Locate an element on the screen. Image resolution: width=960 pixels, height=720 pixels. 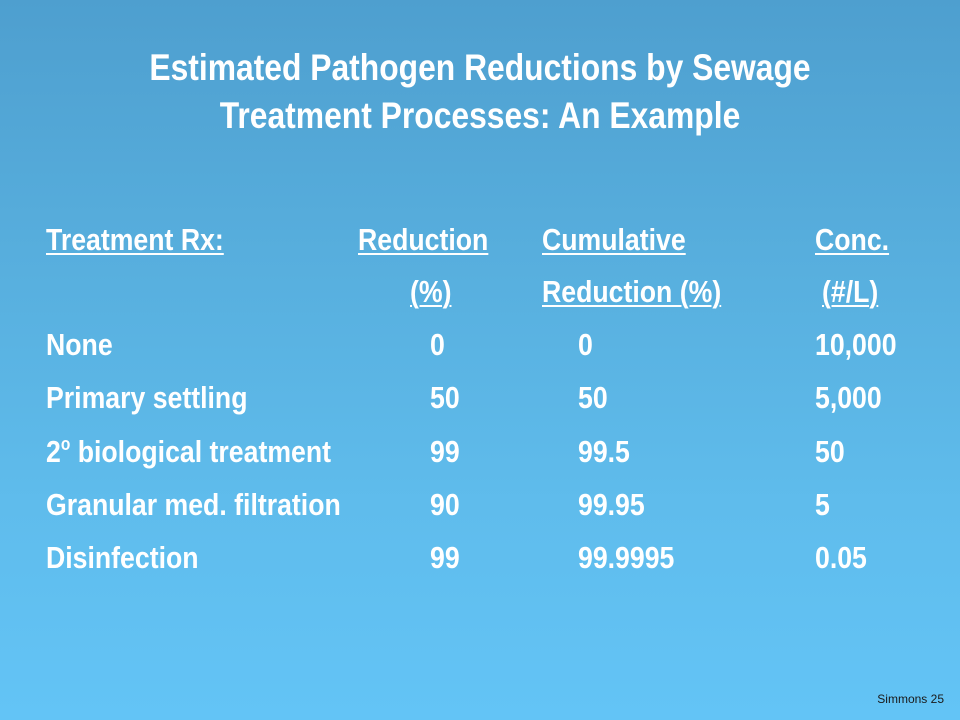
slide-footer: Simmons 25 is located at coordinates (910, 699).